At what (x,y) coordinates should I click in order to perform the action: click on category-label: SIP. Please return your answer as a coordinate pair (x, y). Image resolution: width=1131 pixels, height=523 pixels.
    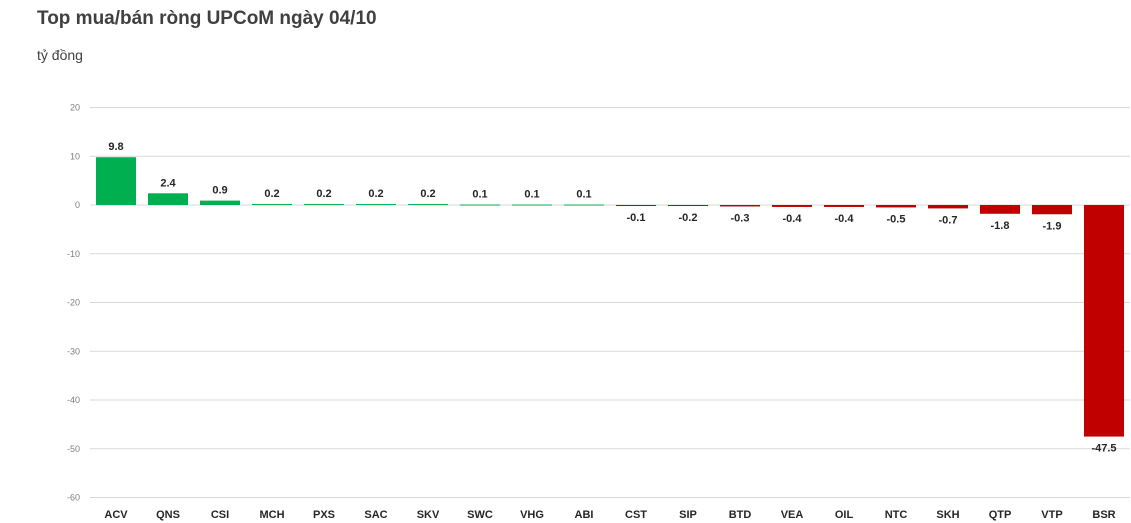
    Looking at the image, I should click on (688, 515).